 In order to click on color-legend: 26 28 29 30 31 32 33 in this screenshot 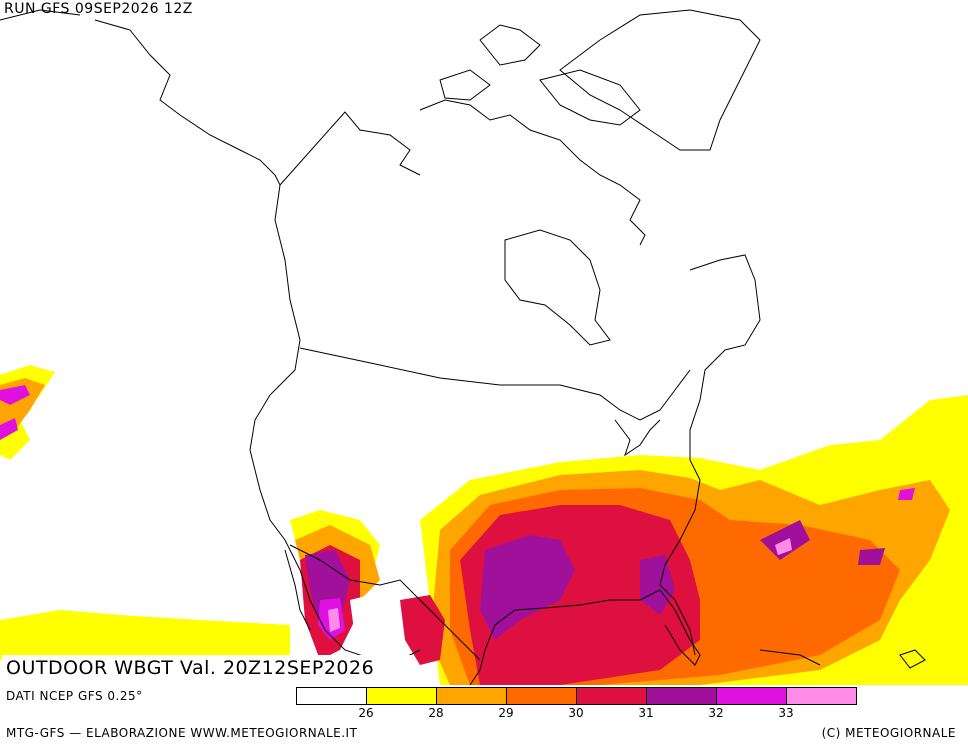, I will do `click(579, 704)`.